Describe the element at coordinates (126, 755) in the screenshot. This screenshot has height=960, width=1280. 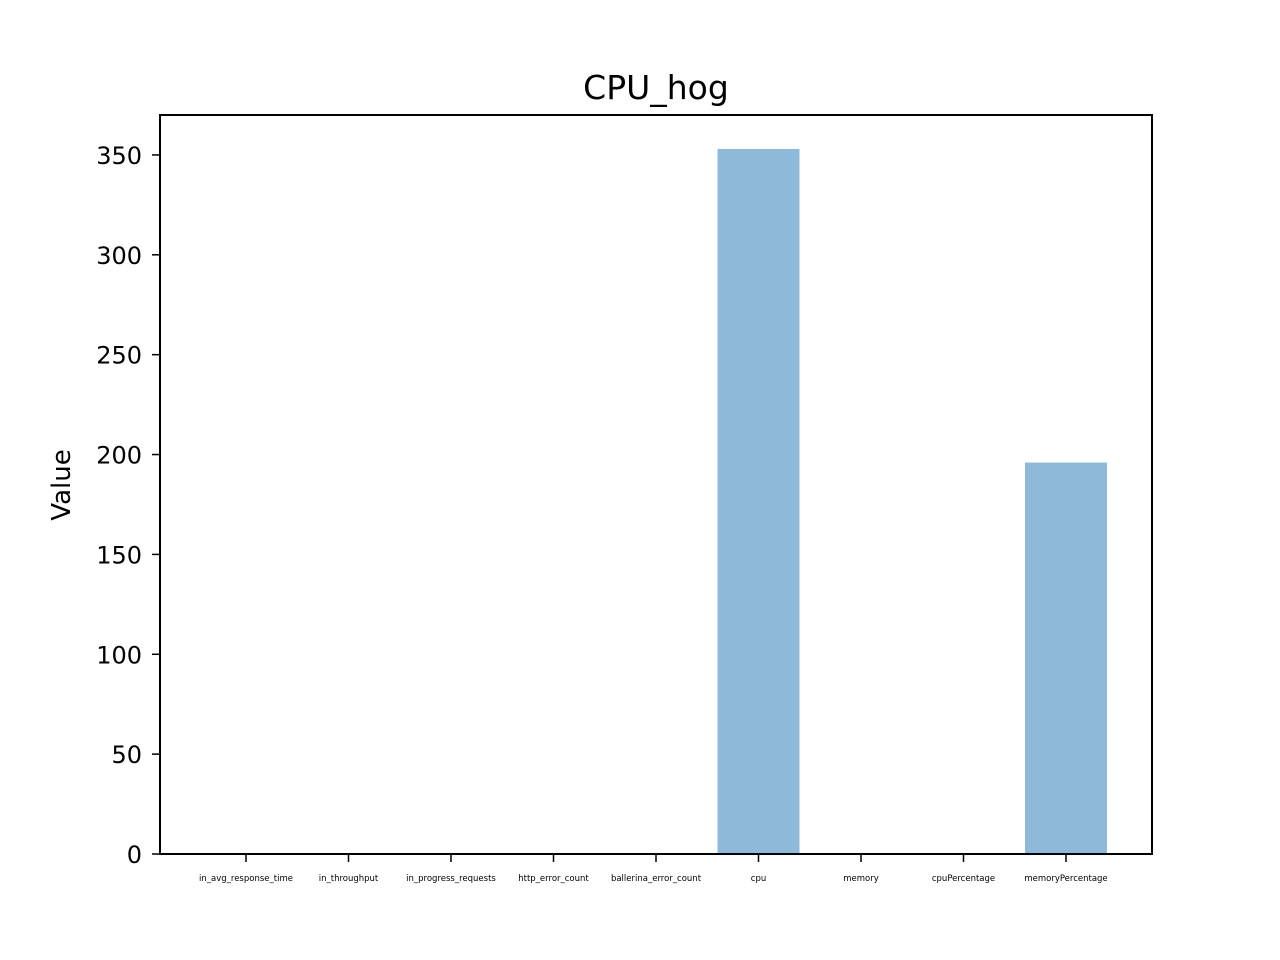
I see `y-tick-label: 50` at that location.